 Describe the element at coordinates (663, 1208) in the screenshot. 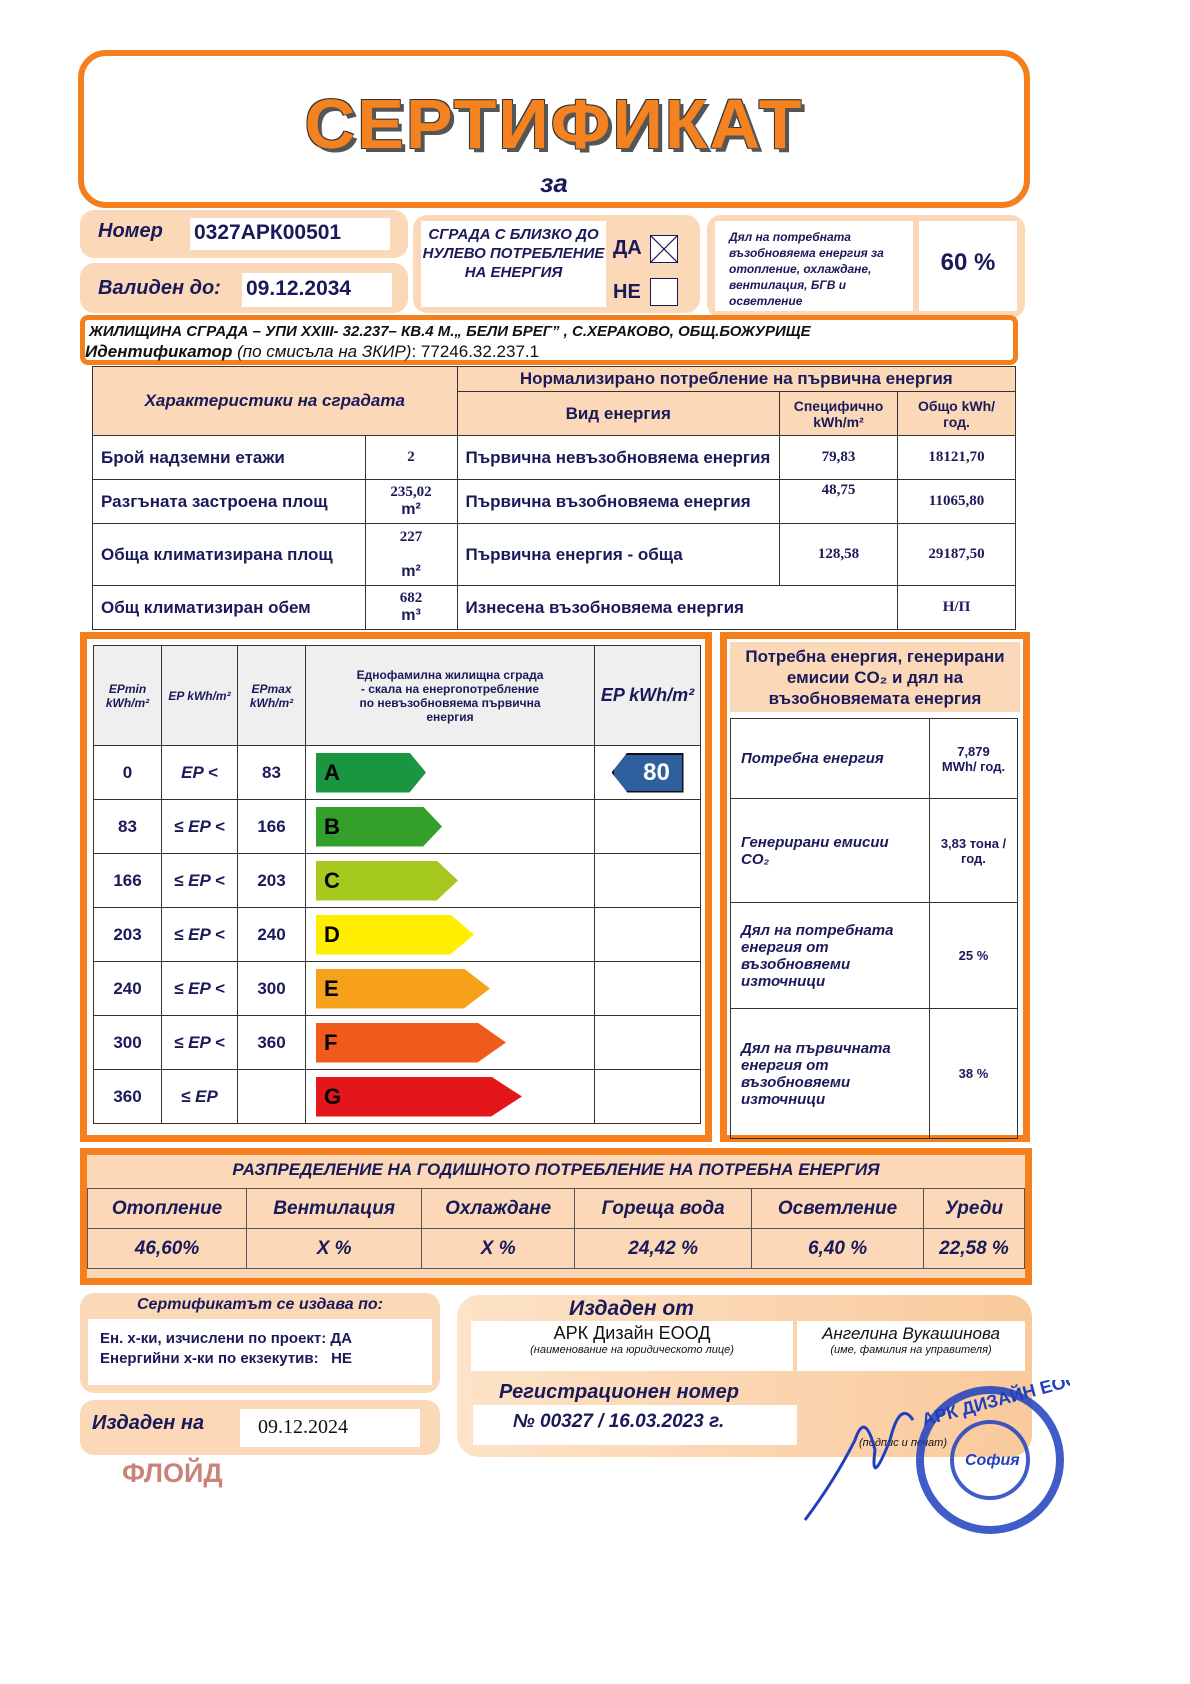

I see `distribution-label: Гореща вода` at that location.